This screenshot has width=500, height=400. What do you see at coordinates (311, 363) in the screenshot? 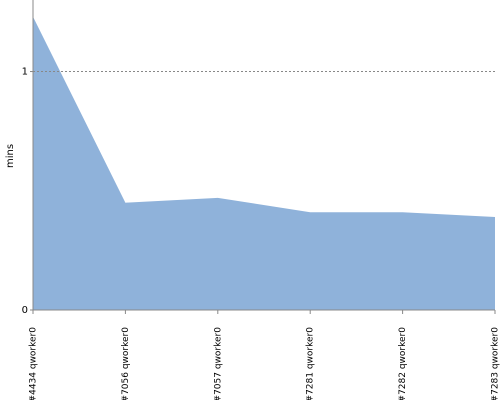
I see `x-tick-label: #7281 qworker0` at bounding box center [311, 363].